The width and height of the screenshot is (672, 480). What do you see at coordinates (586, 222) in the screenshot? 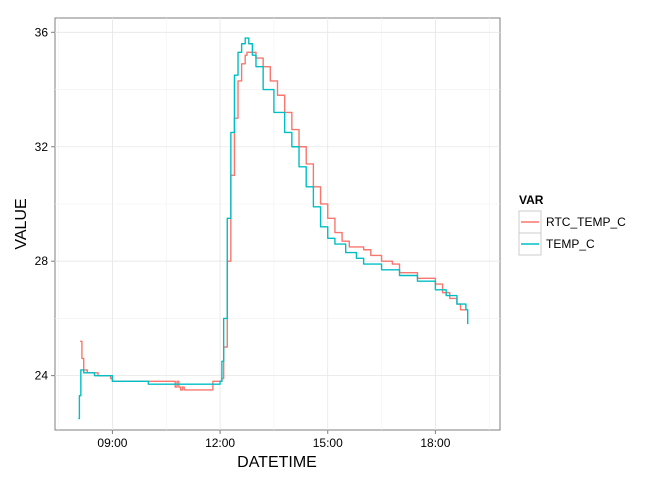
I see `legend-label-rtc-temp-c: RTC_TEMP_C` at bounding box center [586, 222].